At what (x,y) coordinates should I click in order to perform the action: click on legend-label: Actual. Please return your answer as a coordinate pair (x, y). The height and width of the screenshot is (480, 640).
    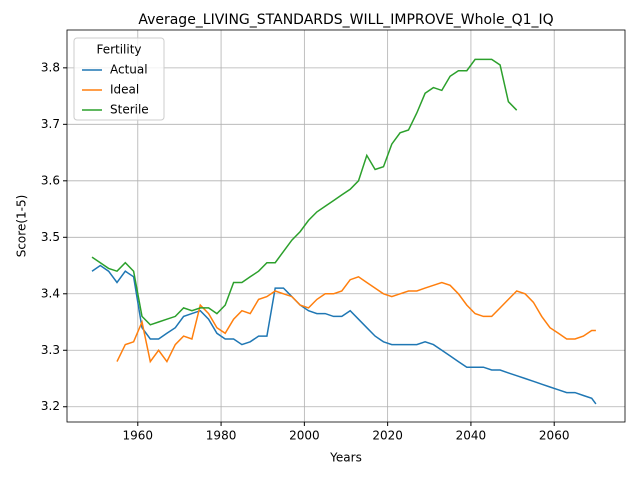
    Looking at the image, I should click on (129, 70).